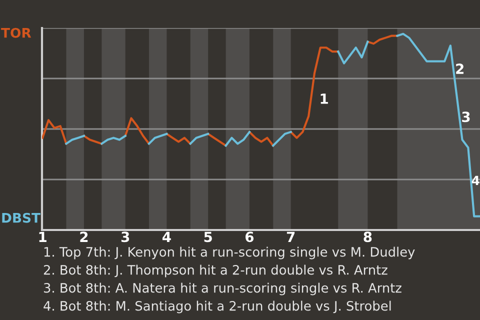 This screenshot has width=480, height=320. What do you see at coordinates (42, 237) in the screenshot?
I see `x-tick-label: 1` at bounding box center [42, 237].